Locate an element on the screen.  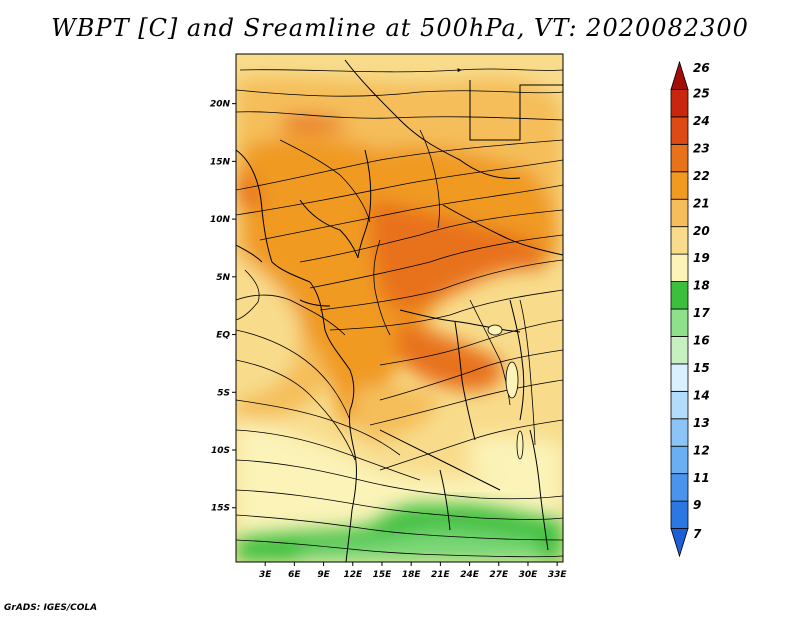
lon-tick-label: 24E is located at coordinates (470, 575).